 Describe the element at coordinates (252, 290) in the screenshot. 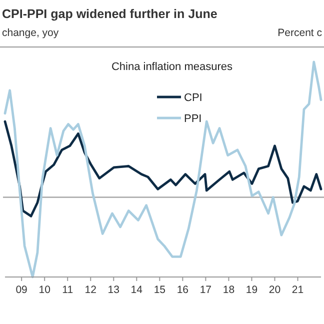

I see `x-tick-label: 19` at that location.